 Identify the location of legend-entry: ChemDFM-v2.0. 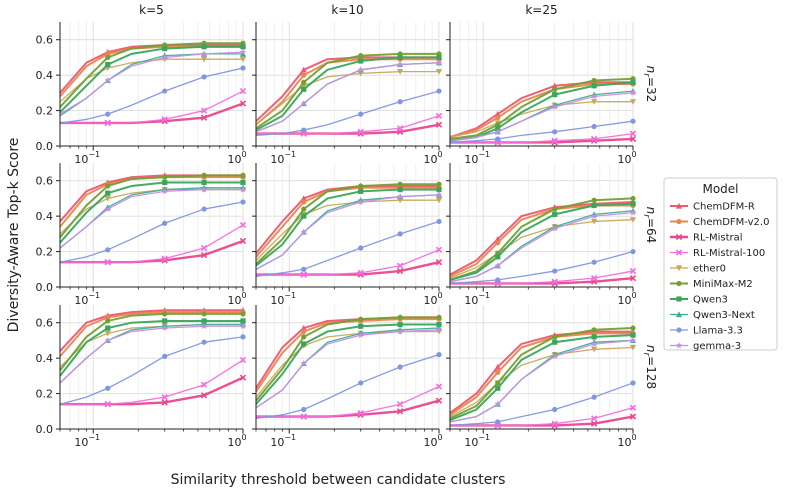
(731, 222).